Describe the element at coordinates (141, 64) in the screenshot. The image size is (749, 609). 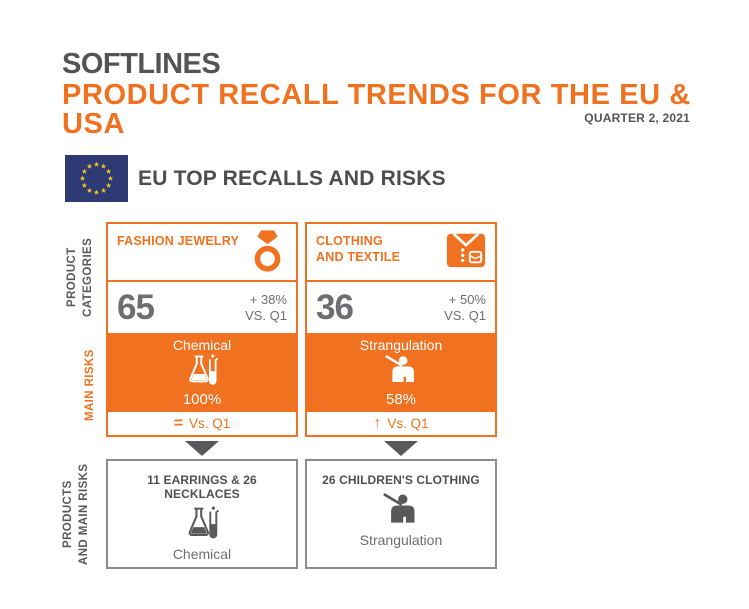
I see `kicker-title: SOFTLINES` at that location.